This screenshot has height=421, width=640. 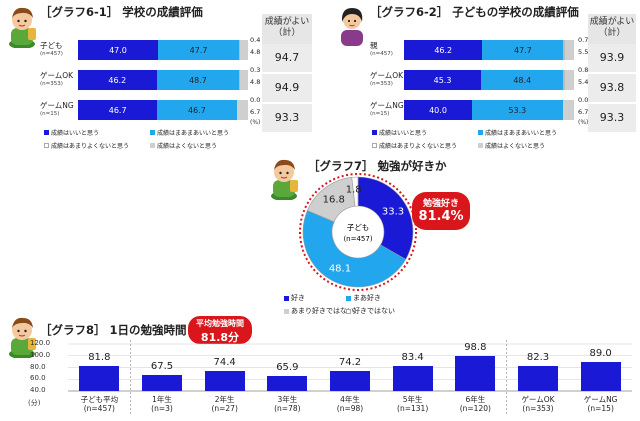 I want to click on legend-item: 好き, so click(x=294, y=298).